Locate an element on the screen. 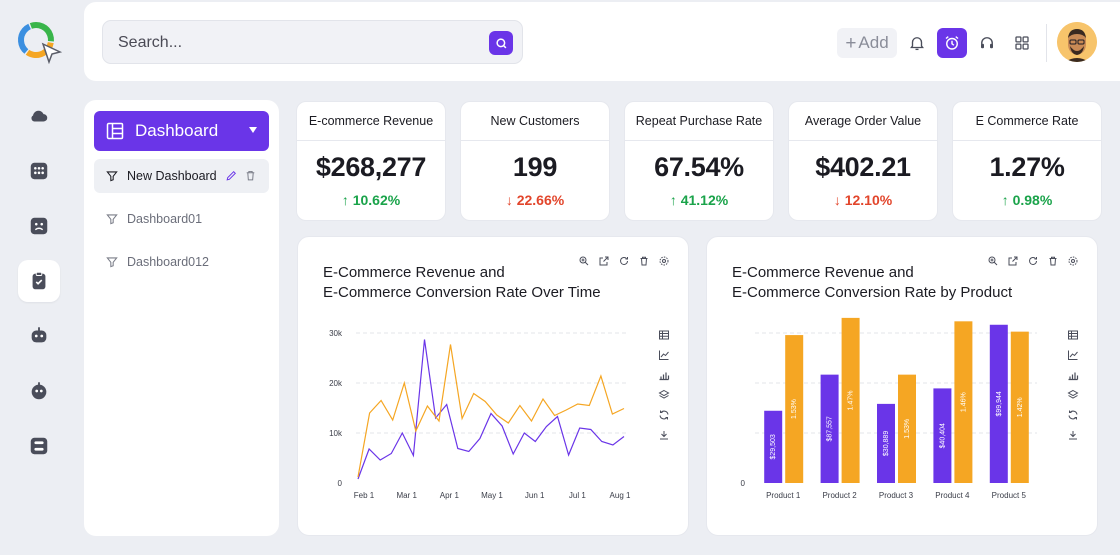  dashboard-item-01: Dashboard01 is located at coordinates (181, 219).